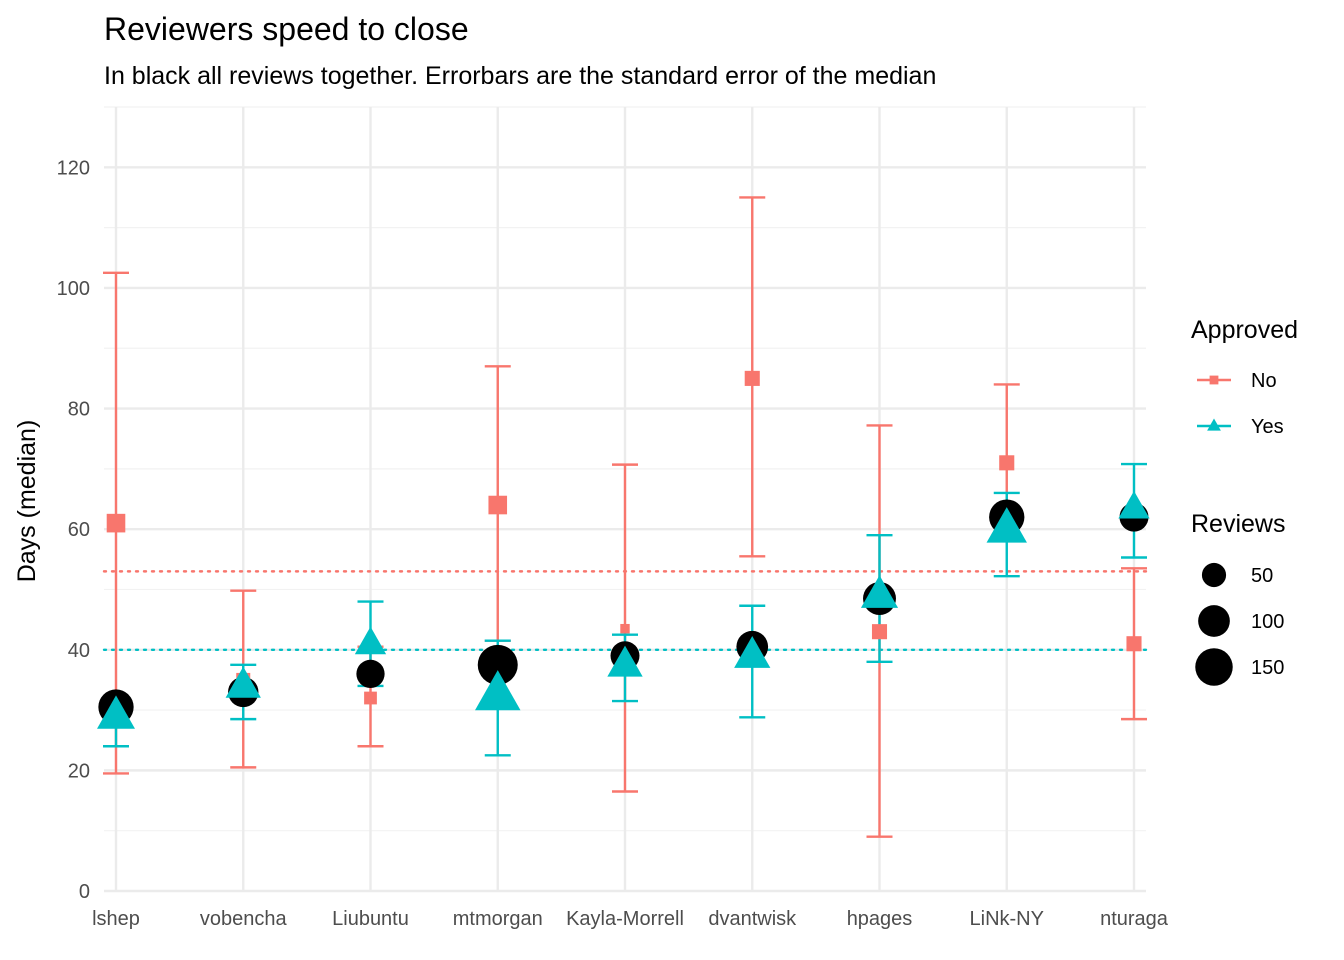 The width and height of the screenshot is (1344, 960). Describe the element at coordinates (286, 29) in the screenshot. I see `chart-title: Reviewers speed to close` at that location.